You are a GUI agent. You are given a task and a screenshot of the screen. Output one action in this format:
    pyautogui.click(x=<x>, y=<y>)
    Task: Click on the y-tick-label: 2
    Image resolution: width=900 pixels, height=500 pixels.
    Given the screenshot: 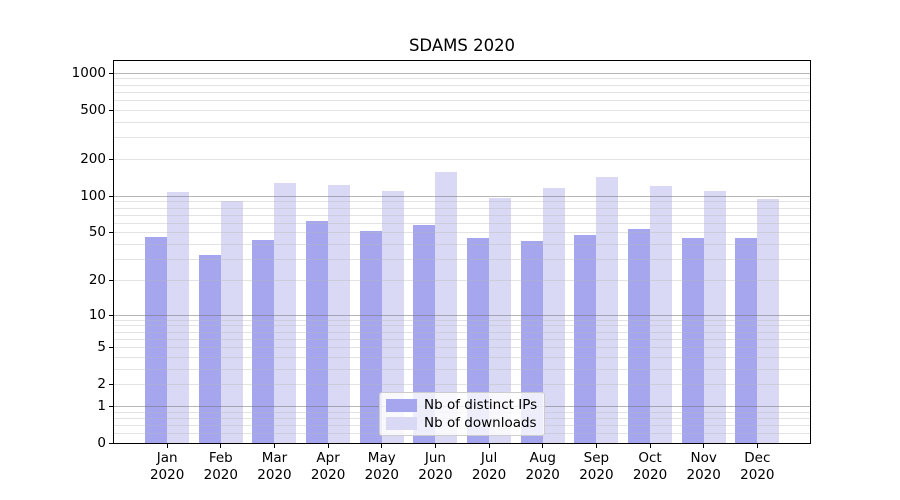 What is the action you would take?
    pyautogui.click(x=101, y=384)
    